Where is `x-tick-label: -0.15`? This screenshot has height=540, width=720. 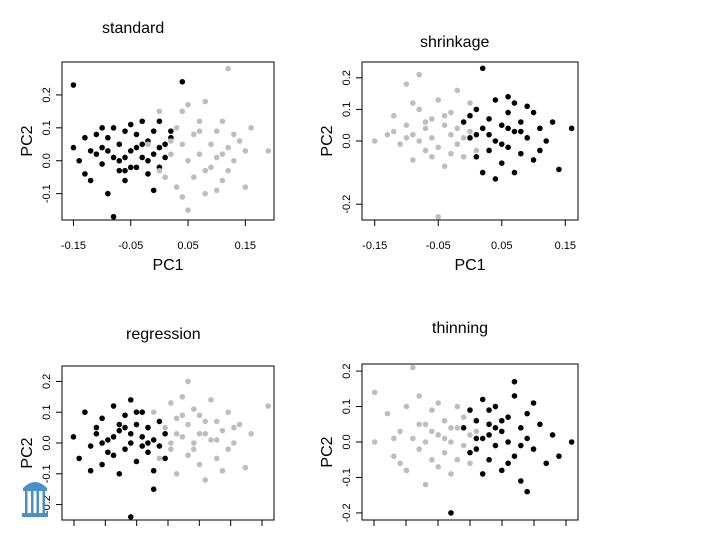 x-tick-label: -0.15 is located at coordinates (374, 246).